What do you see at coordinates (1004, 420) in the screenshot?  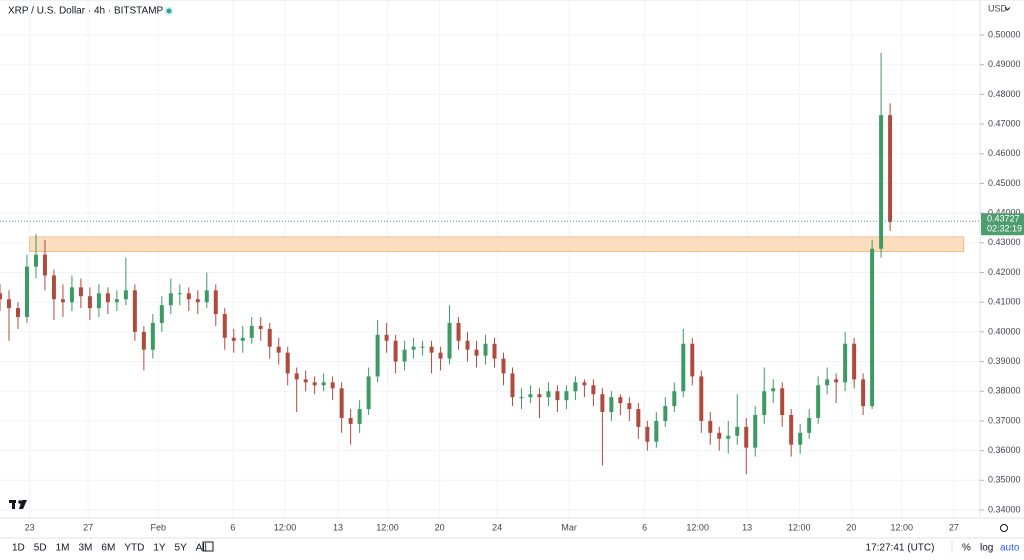 I see `y-tick-label: 0.37000` at bounding box center [1004, 420].